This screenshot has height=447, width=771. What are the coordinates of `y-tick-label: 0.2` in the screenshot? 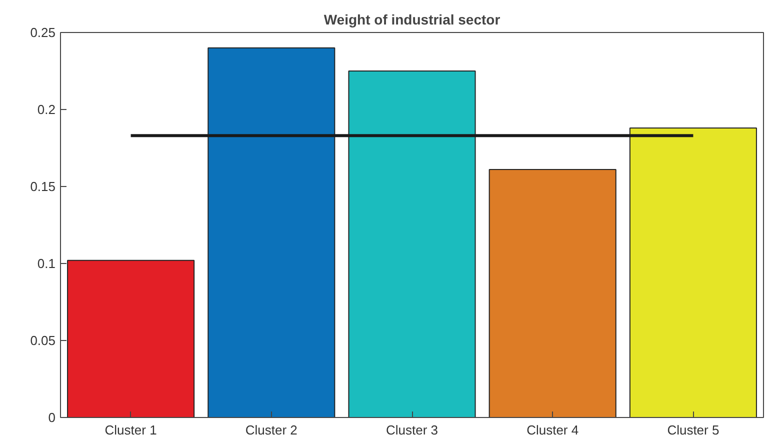 It's located at (46, 109).